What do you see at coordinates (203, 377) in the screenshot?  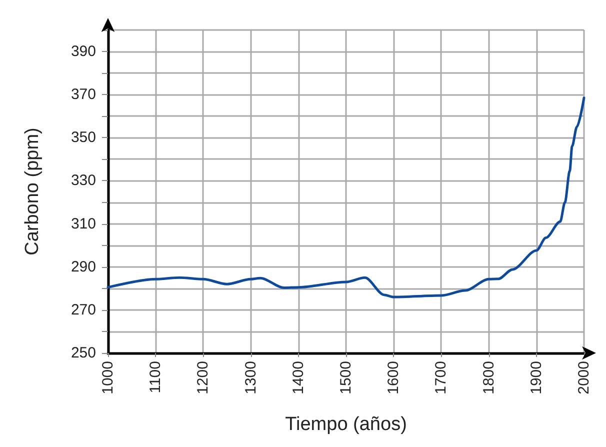 I see `x-tick-label: 1200` at bounding box center [203, 377].